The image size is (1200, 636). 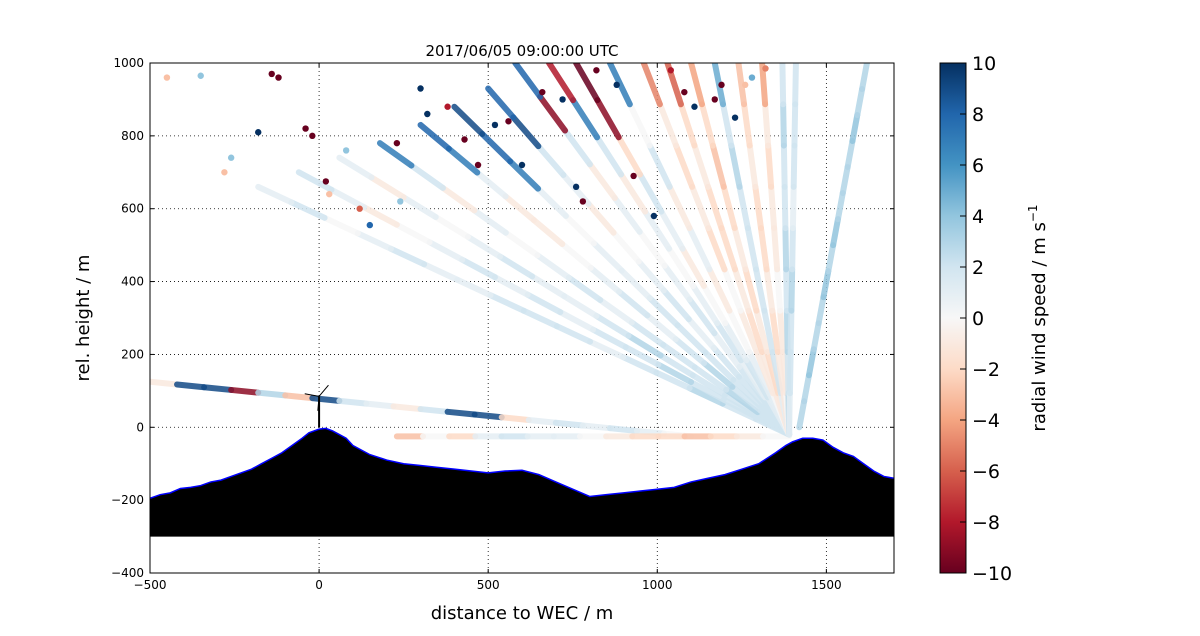 I want to click on colorbar-tick-label: 4, so click(x=978, y=217).